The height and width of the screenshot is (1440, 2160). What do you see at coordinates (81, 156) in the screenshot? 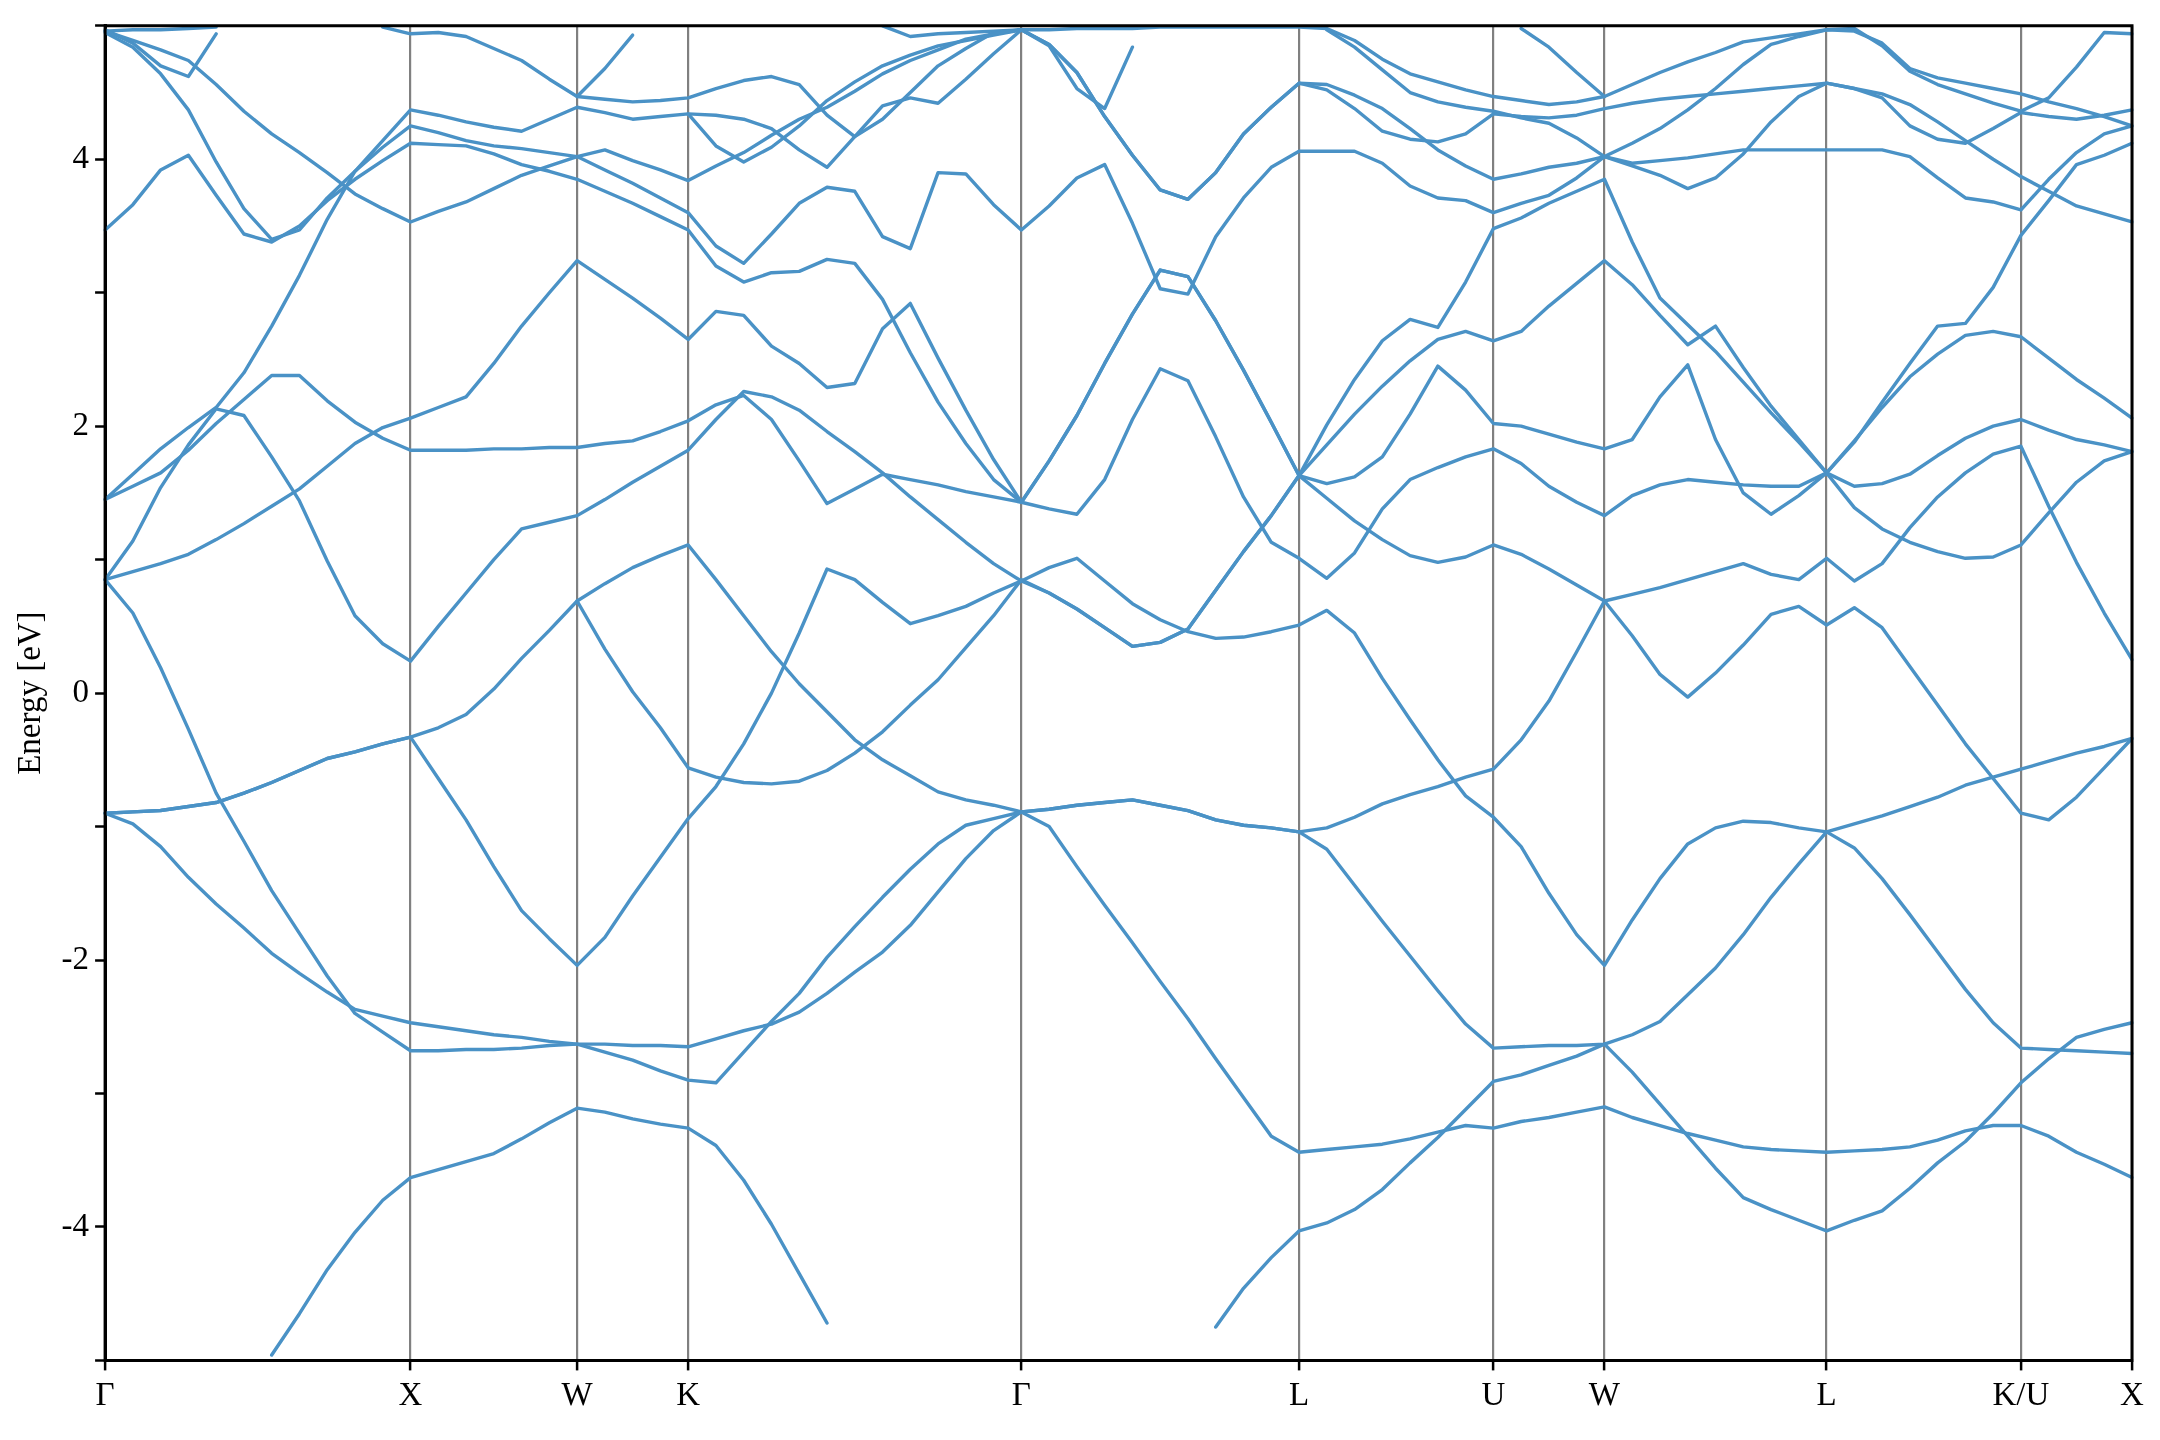
I see `y-tick-label: 4` at bounding box center [81, 156].